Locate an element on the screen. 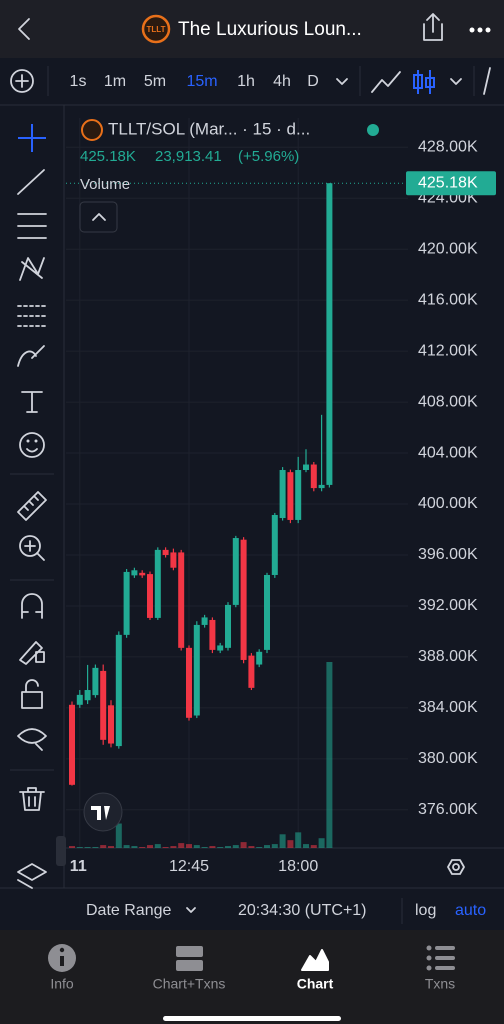  candle-chart-button is located at coordinates (424, 82).